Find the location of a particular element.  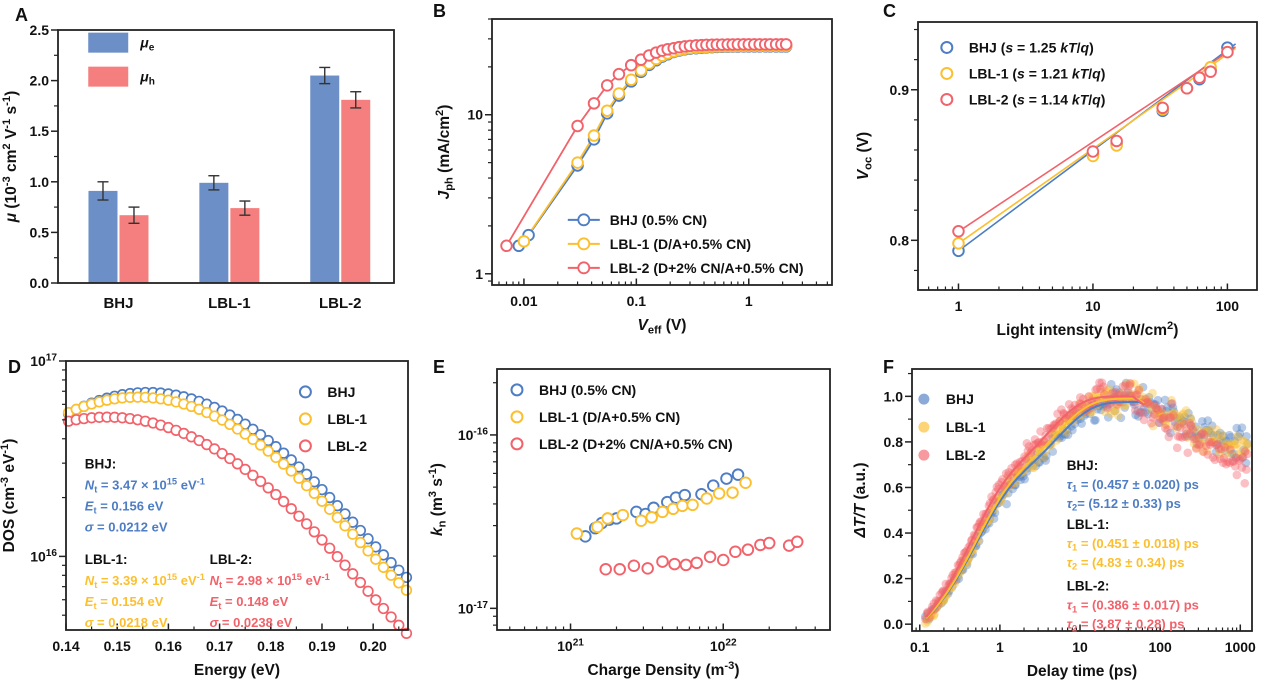

svg-text: 0.8 is located at coordinates (894, 442).